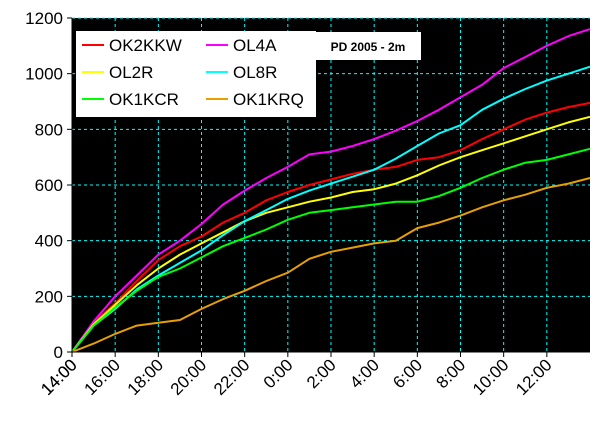 This screenshot has height=431, width=598. Describe the element at coordinates (49, 241) in the screenshot. I see `y-tick-label: 400` at that location.